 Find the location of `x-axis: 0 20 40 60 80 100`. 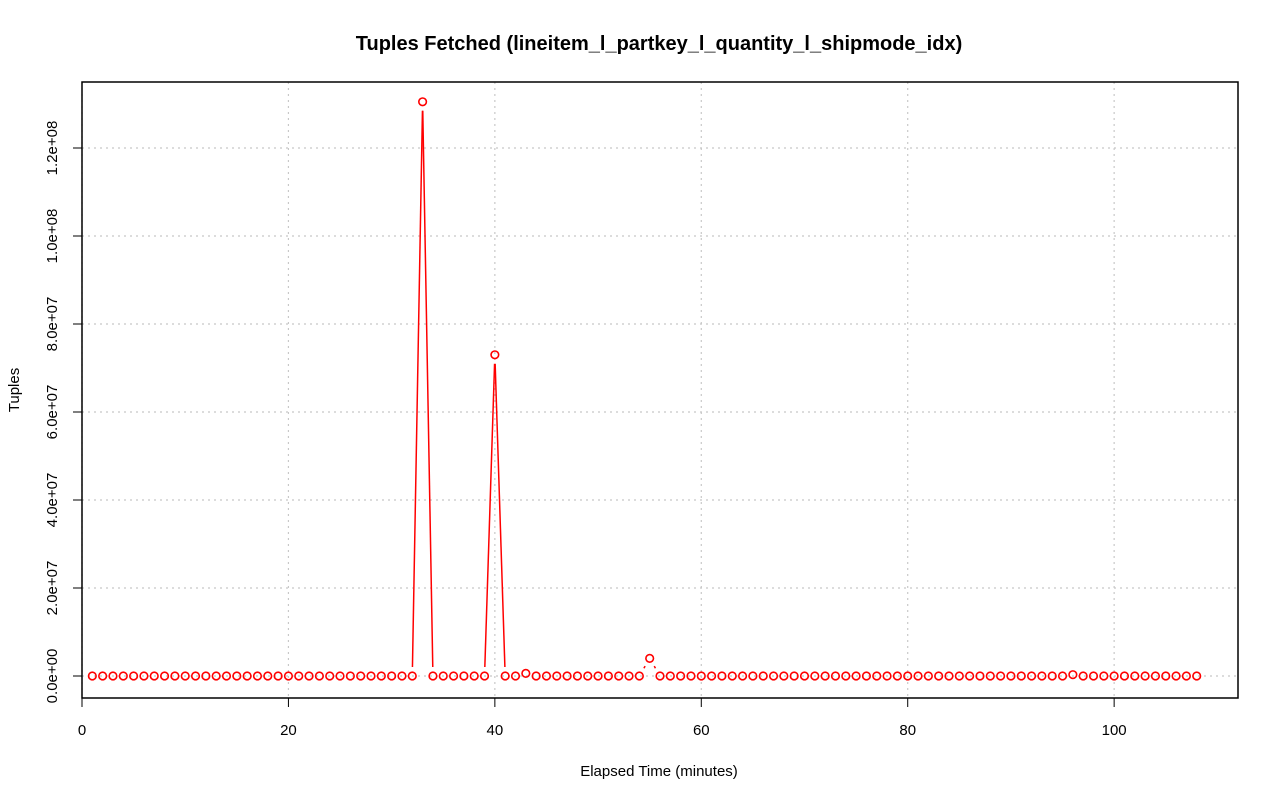

x-axis: 0 20 40 60 80 100 is located at coordinates (602, 718).